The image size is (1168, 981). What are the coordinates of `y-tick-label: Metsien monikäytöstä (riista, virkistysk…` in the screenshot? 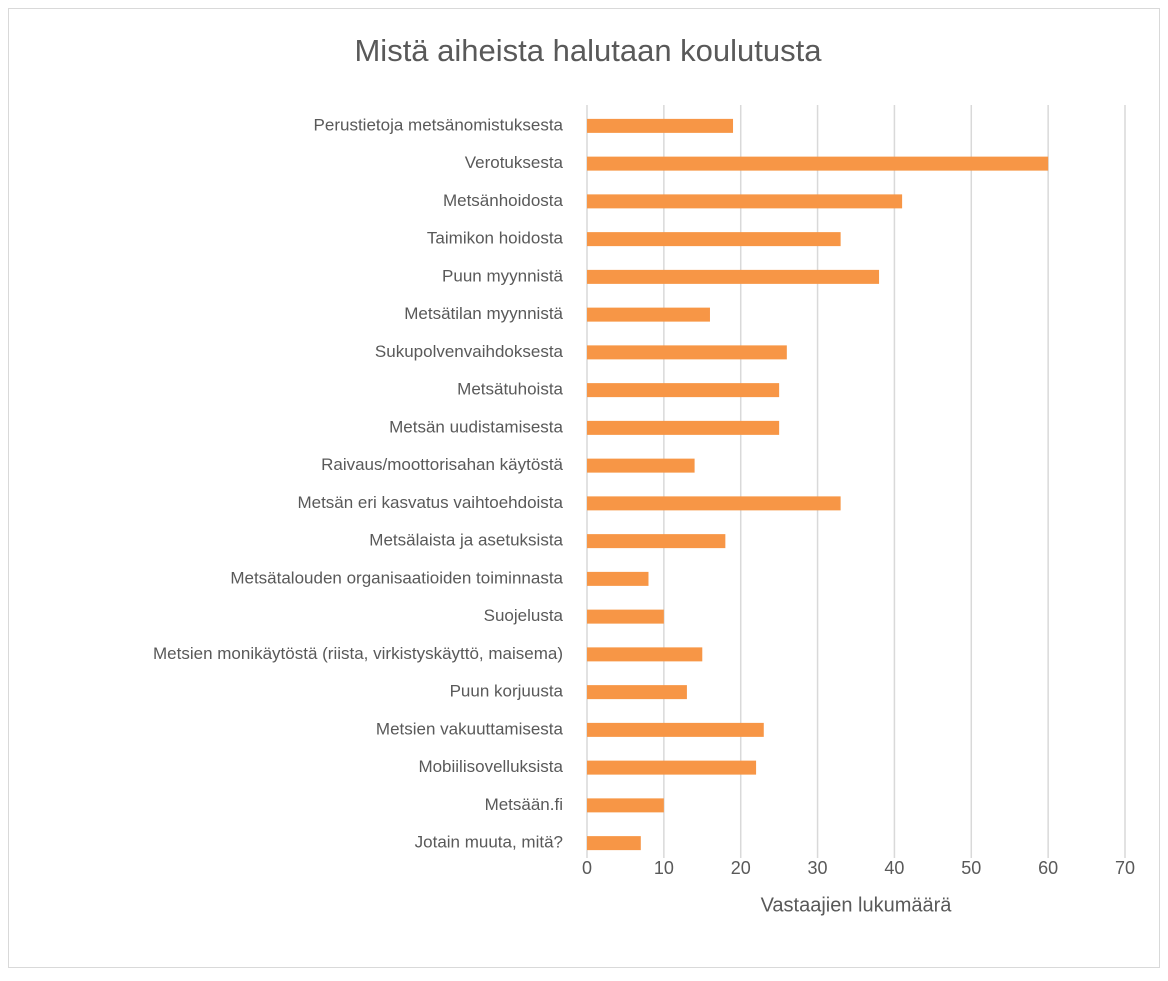 It's located at (358, 653).